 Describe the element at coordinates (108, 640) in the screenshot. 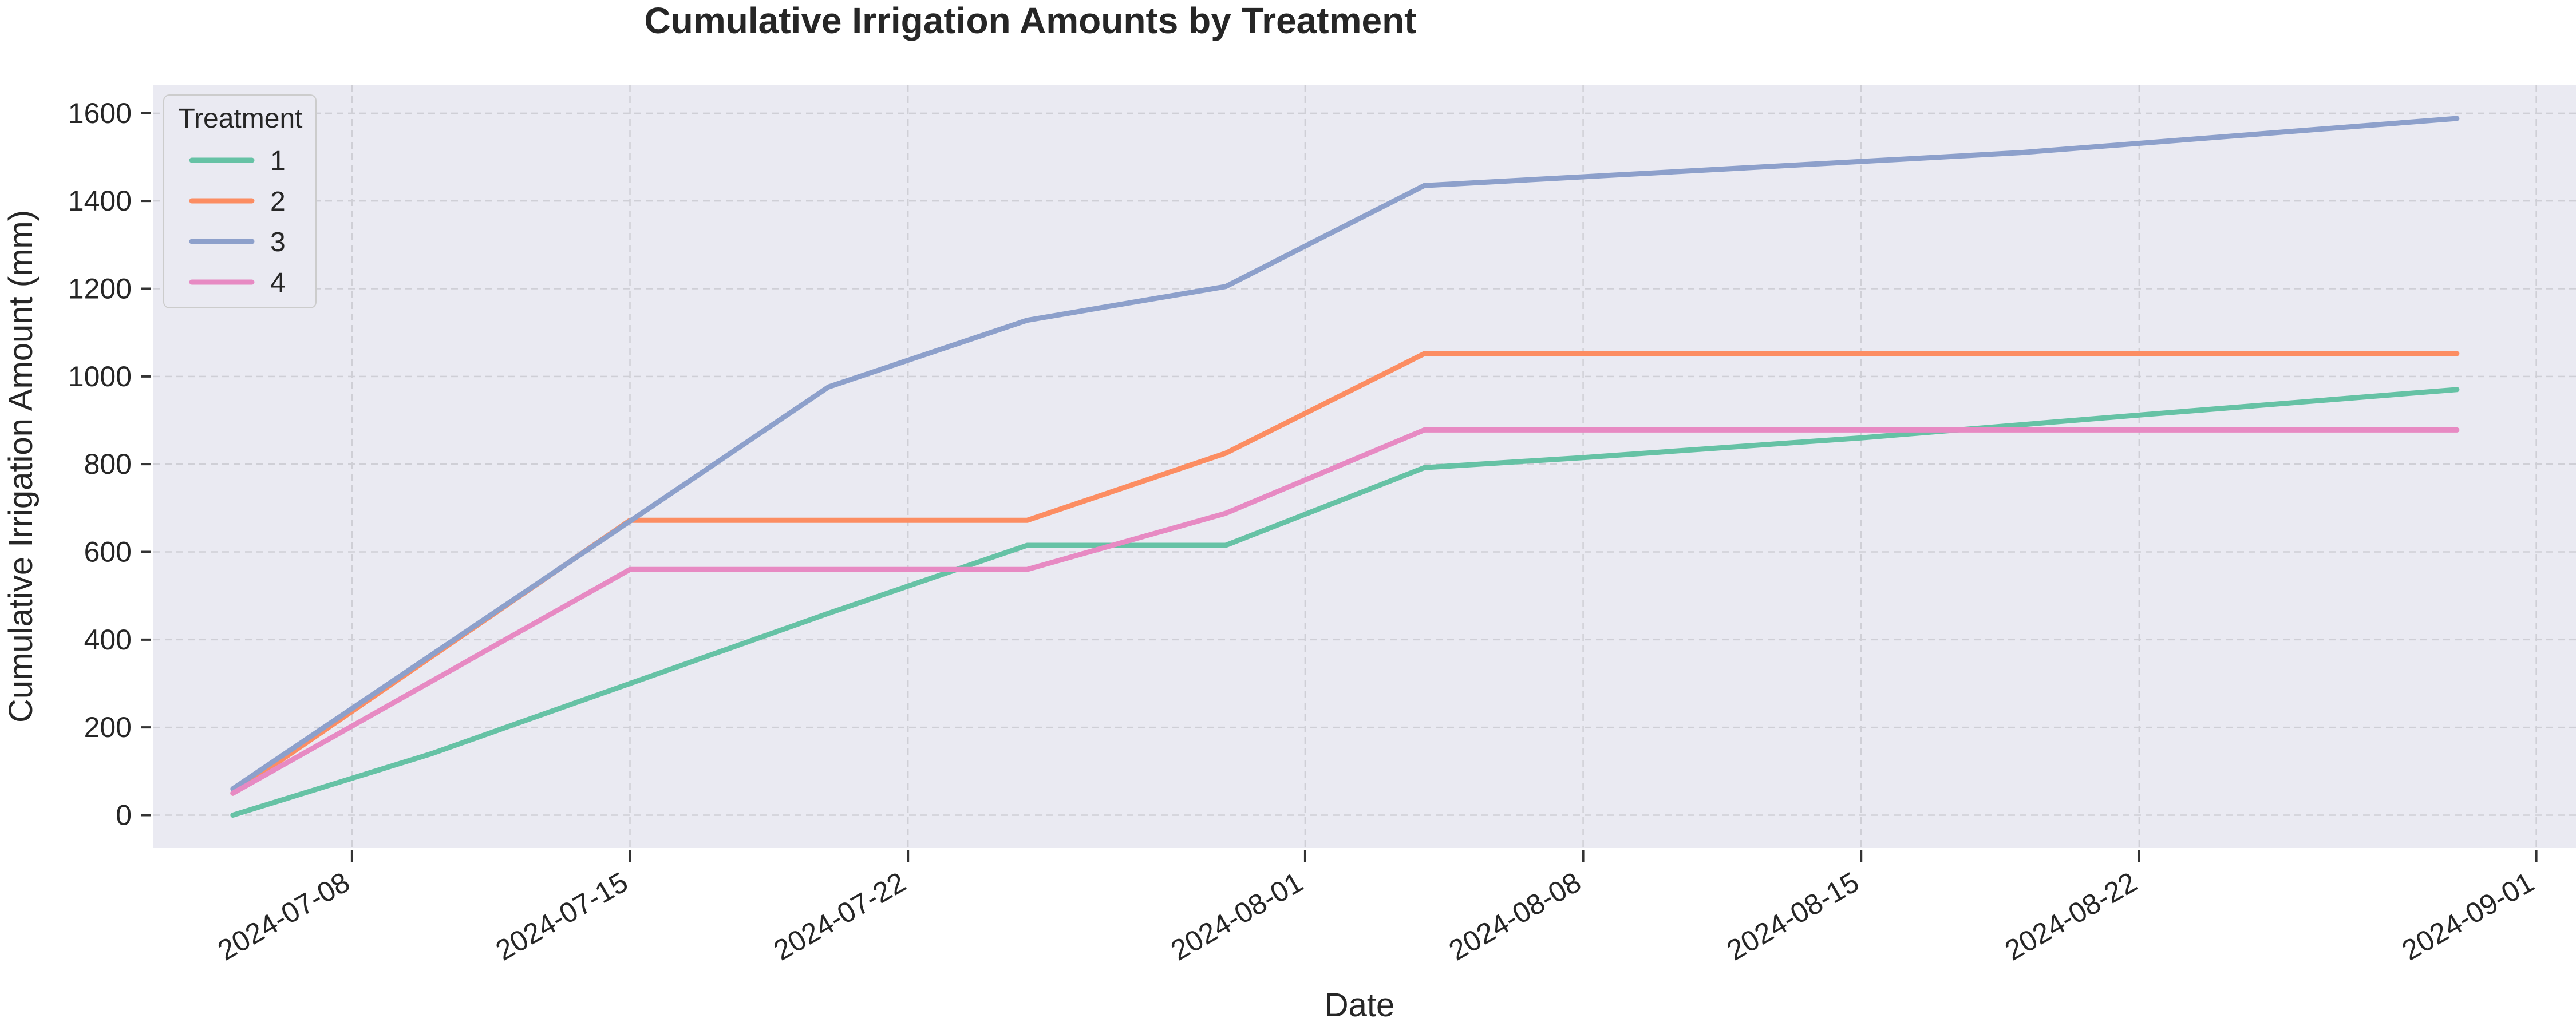

I see `y-tick-label: 400` at that location.